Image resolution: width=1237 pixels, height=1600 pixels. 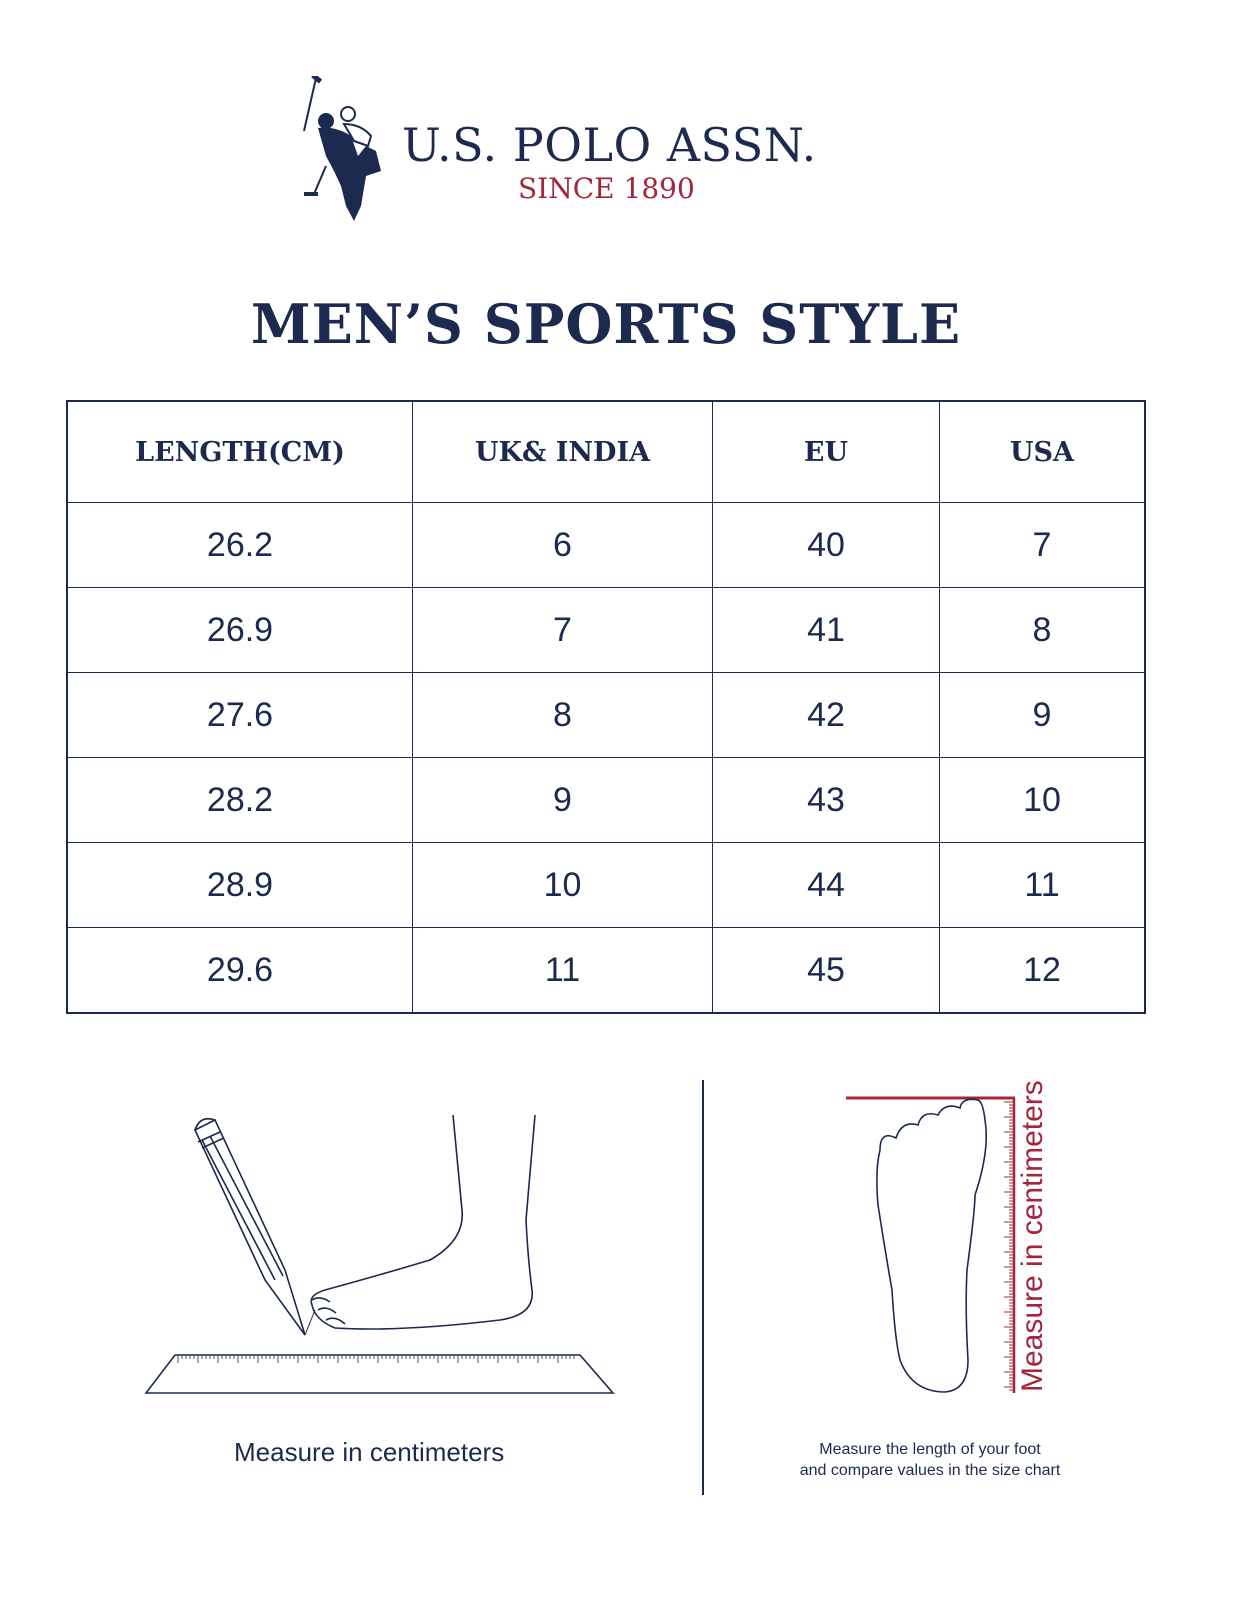 What do you see at coordinates (826, 970) in the screenshot?
I see `cell-eu: 45` at bounding box center [826, 970].